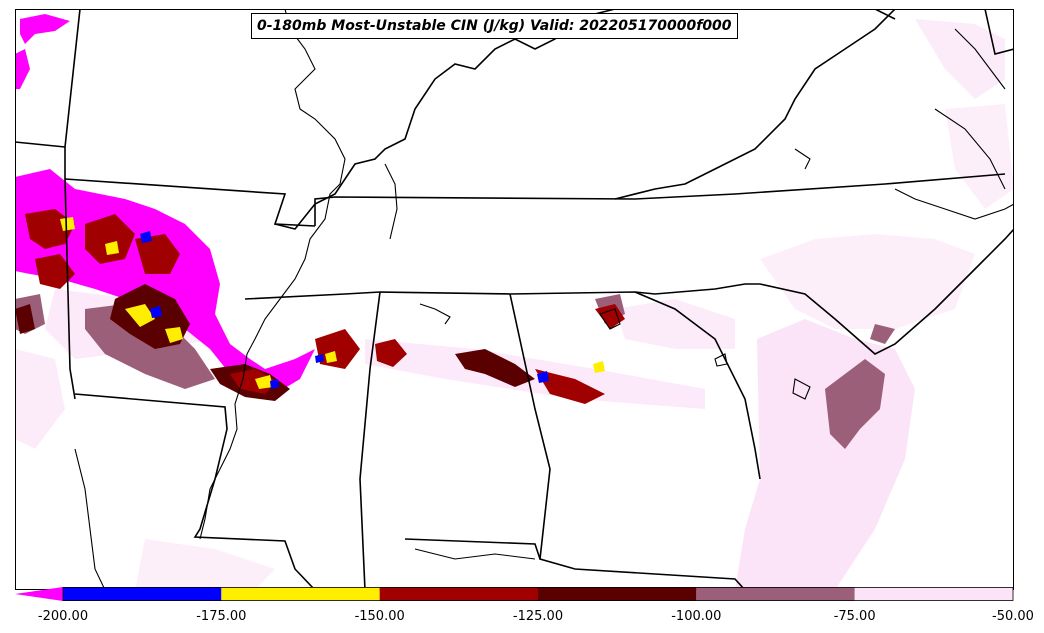 The height and width of the screenshot is (633, 1044). I want to click on colorbar-tick-label: -100.00, so click(696, 616).